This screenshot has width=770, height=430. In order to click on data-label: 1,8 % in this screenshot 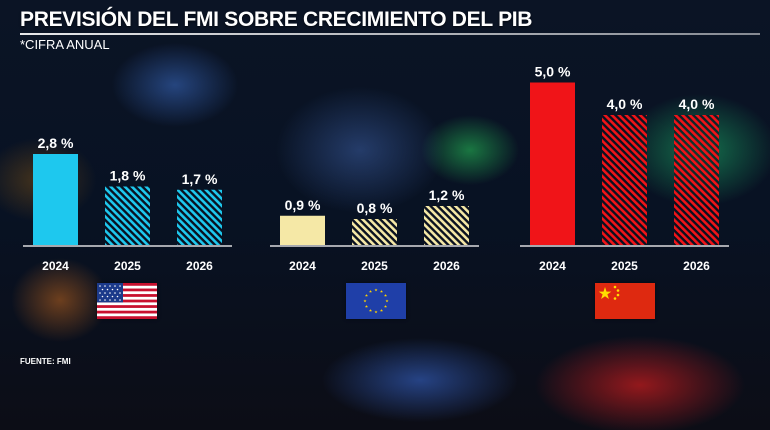, I will do `click(128, 176)`.